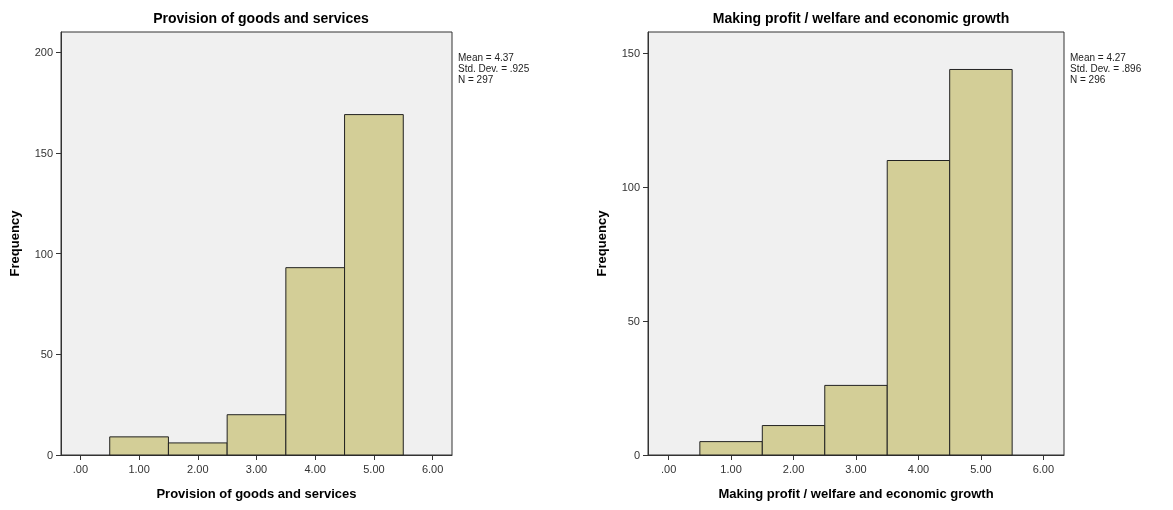 The width and height of the screenshot is (1173, 510). Describe the element at coordinates (1098, 57) in the screenshot. I see `text: Mean = 4.27` at that location.